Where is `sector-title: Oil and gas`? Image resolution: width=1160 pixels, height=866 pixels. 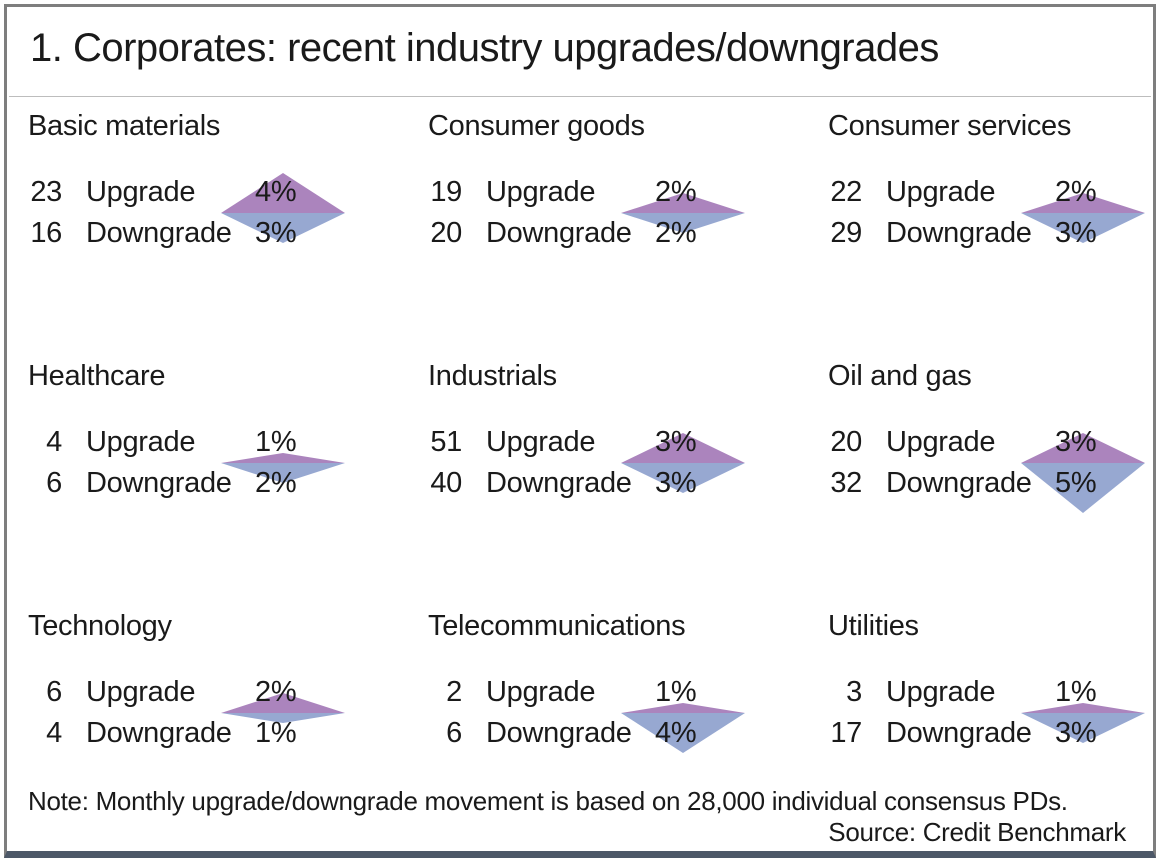
sector-title: Oil and gas is located at coordinates (900, 376).